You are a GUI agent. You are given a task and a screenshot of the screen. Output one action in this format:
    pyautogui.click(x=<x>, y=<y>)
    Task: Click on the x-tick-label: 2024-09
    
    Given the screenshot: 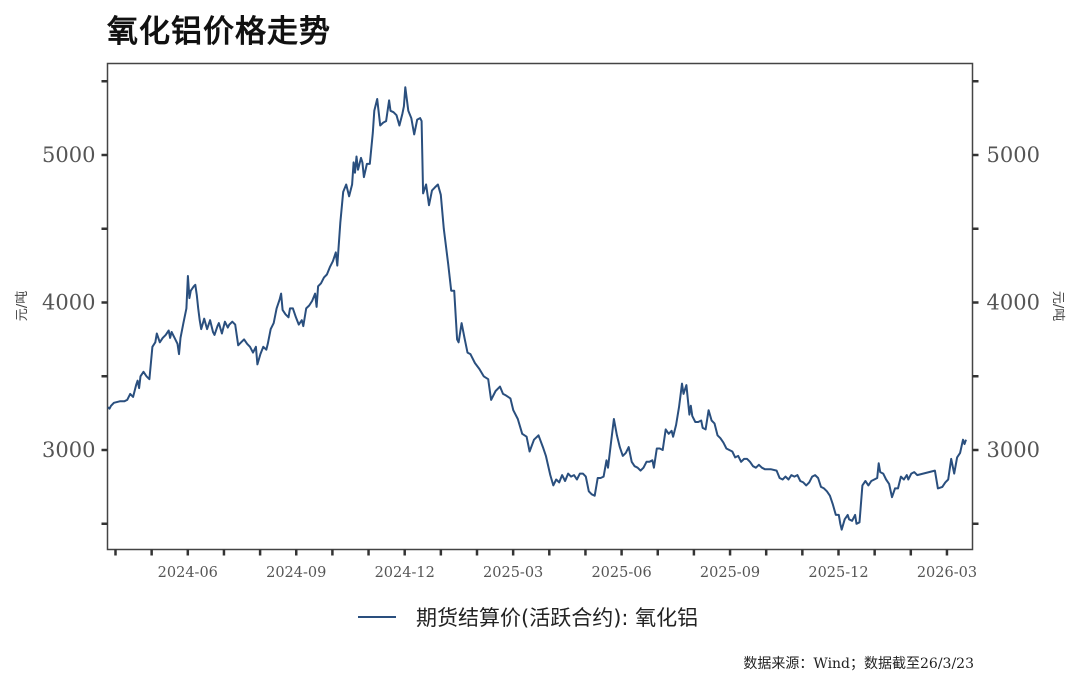 What is the action you would take?
    pyautogui.click(x=296, y=573)
    